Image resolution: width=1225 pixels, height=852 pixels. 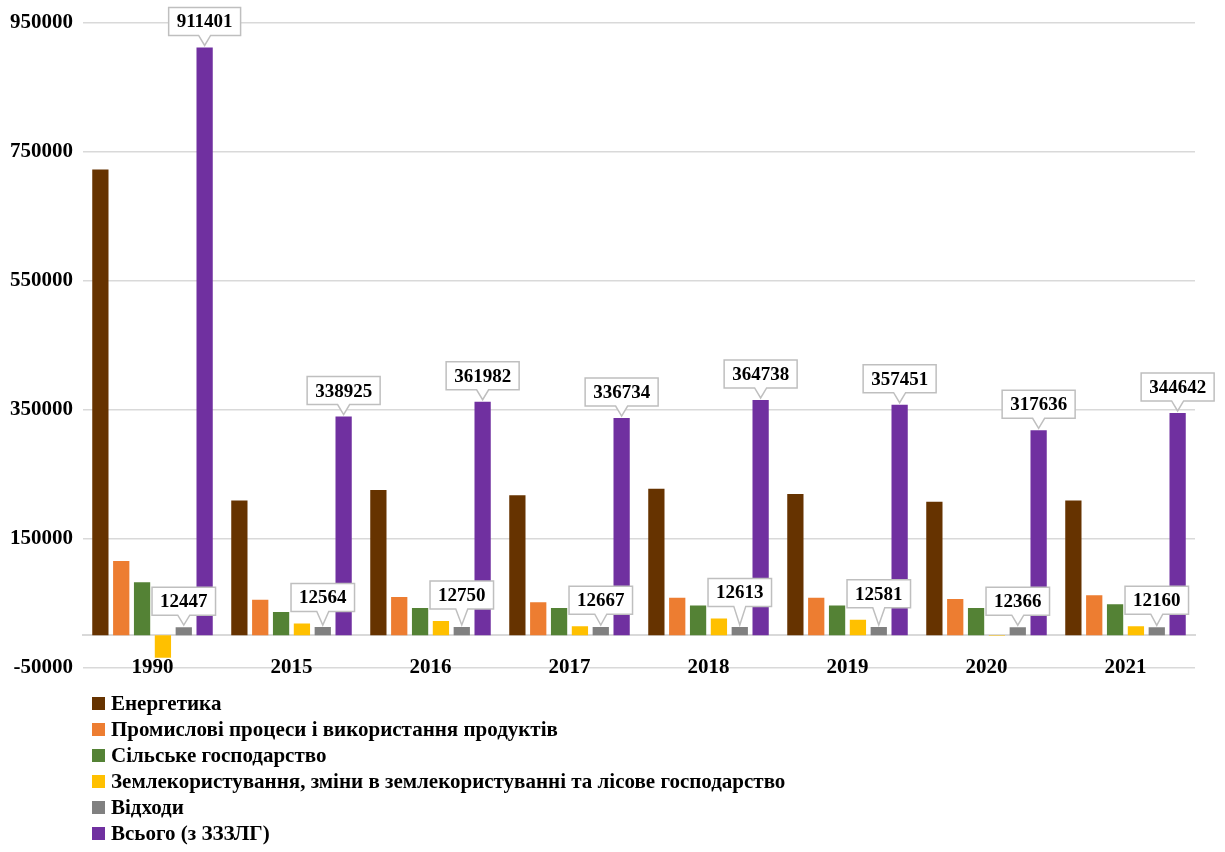 I want to click on data-label: 317636, so click(x=1039, y=404).